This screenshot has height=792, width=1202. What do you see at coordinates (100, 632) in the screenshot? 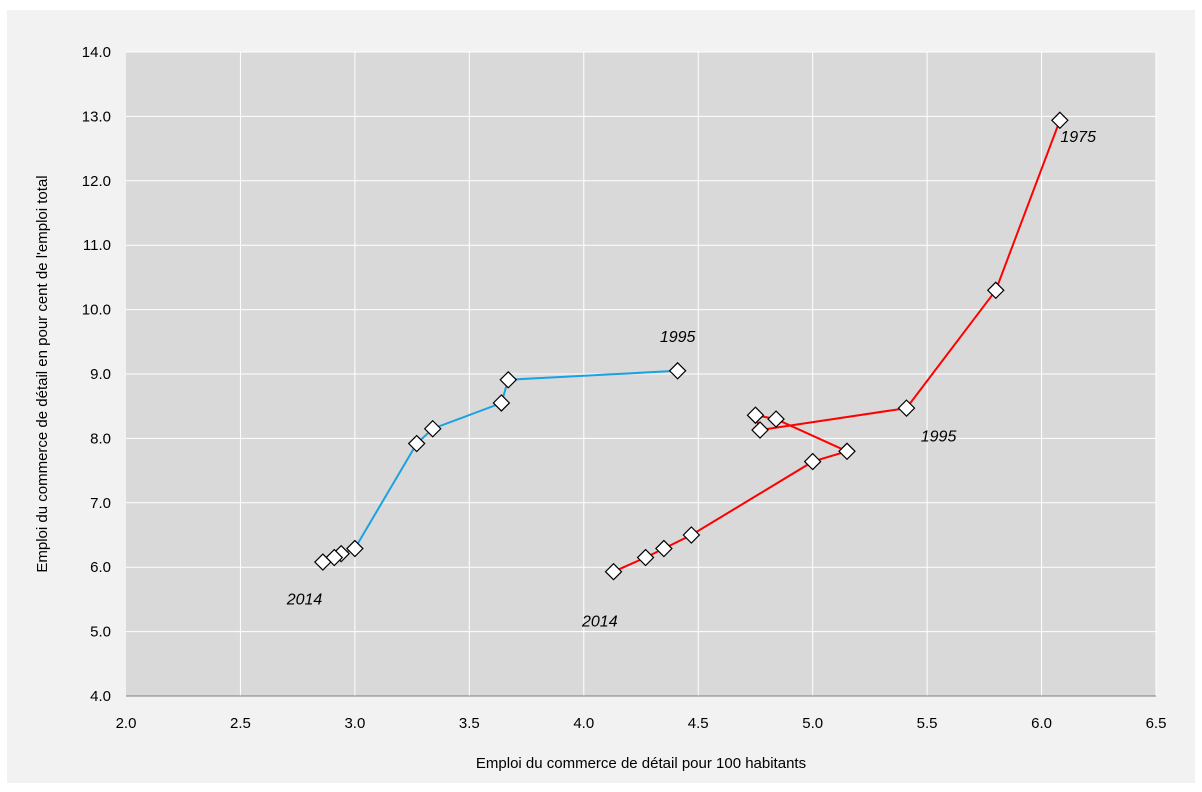
I see `y-tick-label: 5.0` at bounding box center [100, 632].